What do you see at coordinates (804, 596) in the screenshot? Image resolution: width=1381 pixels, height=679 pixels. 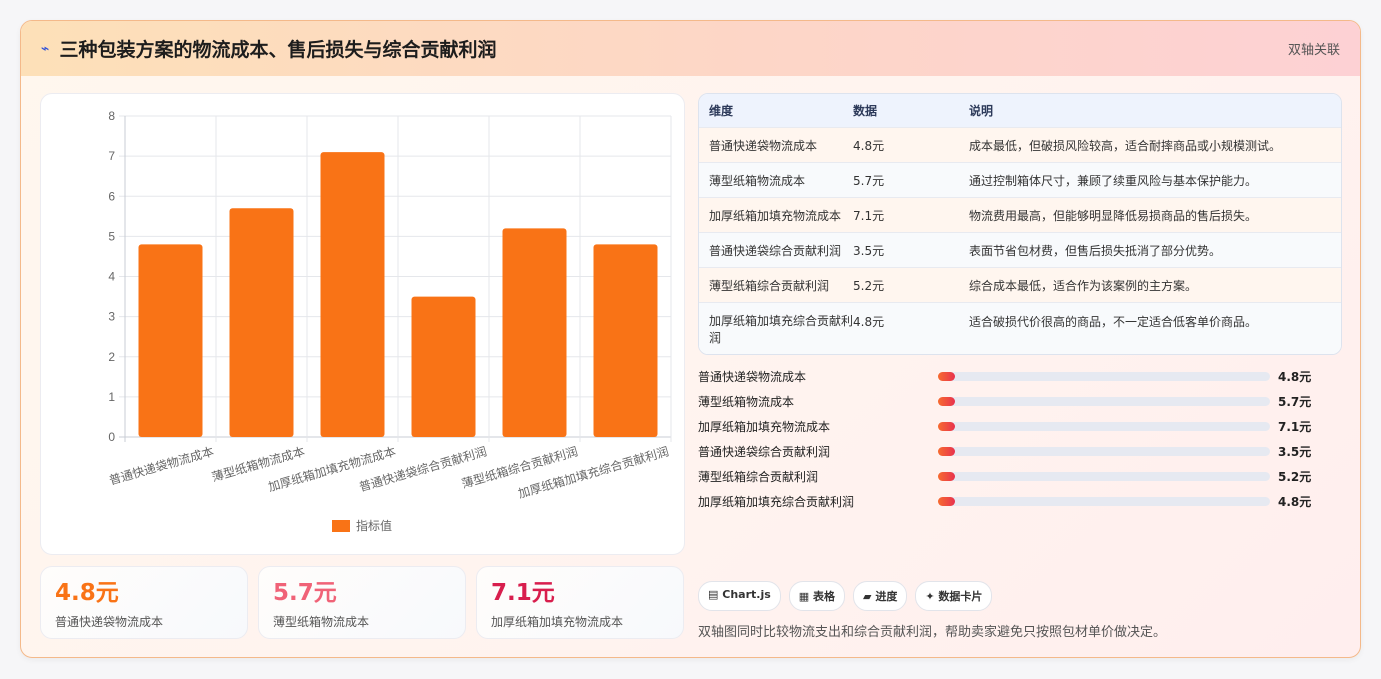 I see `table-icon: ▦` at bounding box center [804, 596].